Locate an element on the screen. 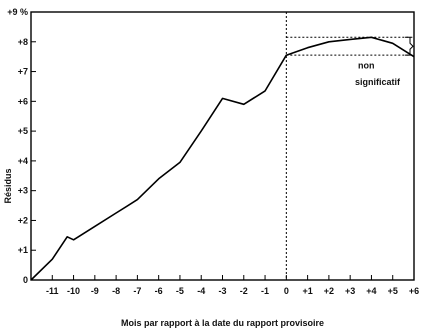  x-tick-label: -11 is located at coordinates (52, 291).